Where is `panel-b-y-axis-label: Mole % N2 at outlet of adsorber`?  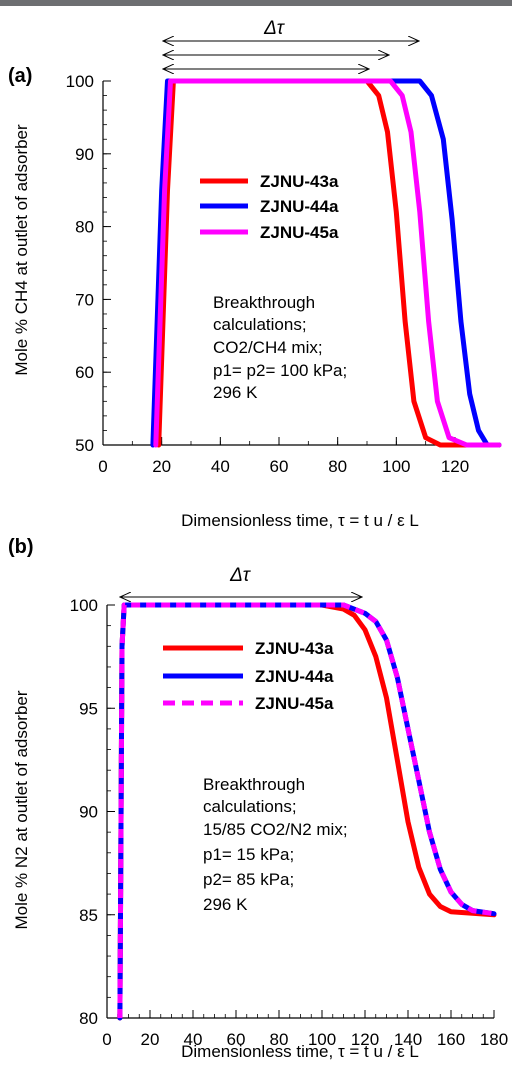
panel-b-y-axis-label: Mole % N2 at outlet of adsorber is located at coordinates (21, 809).